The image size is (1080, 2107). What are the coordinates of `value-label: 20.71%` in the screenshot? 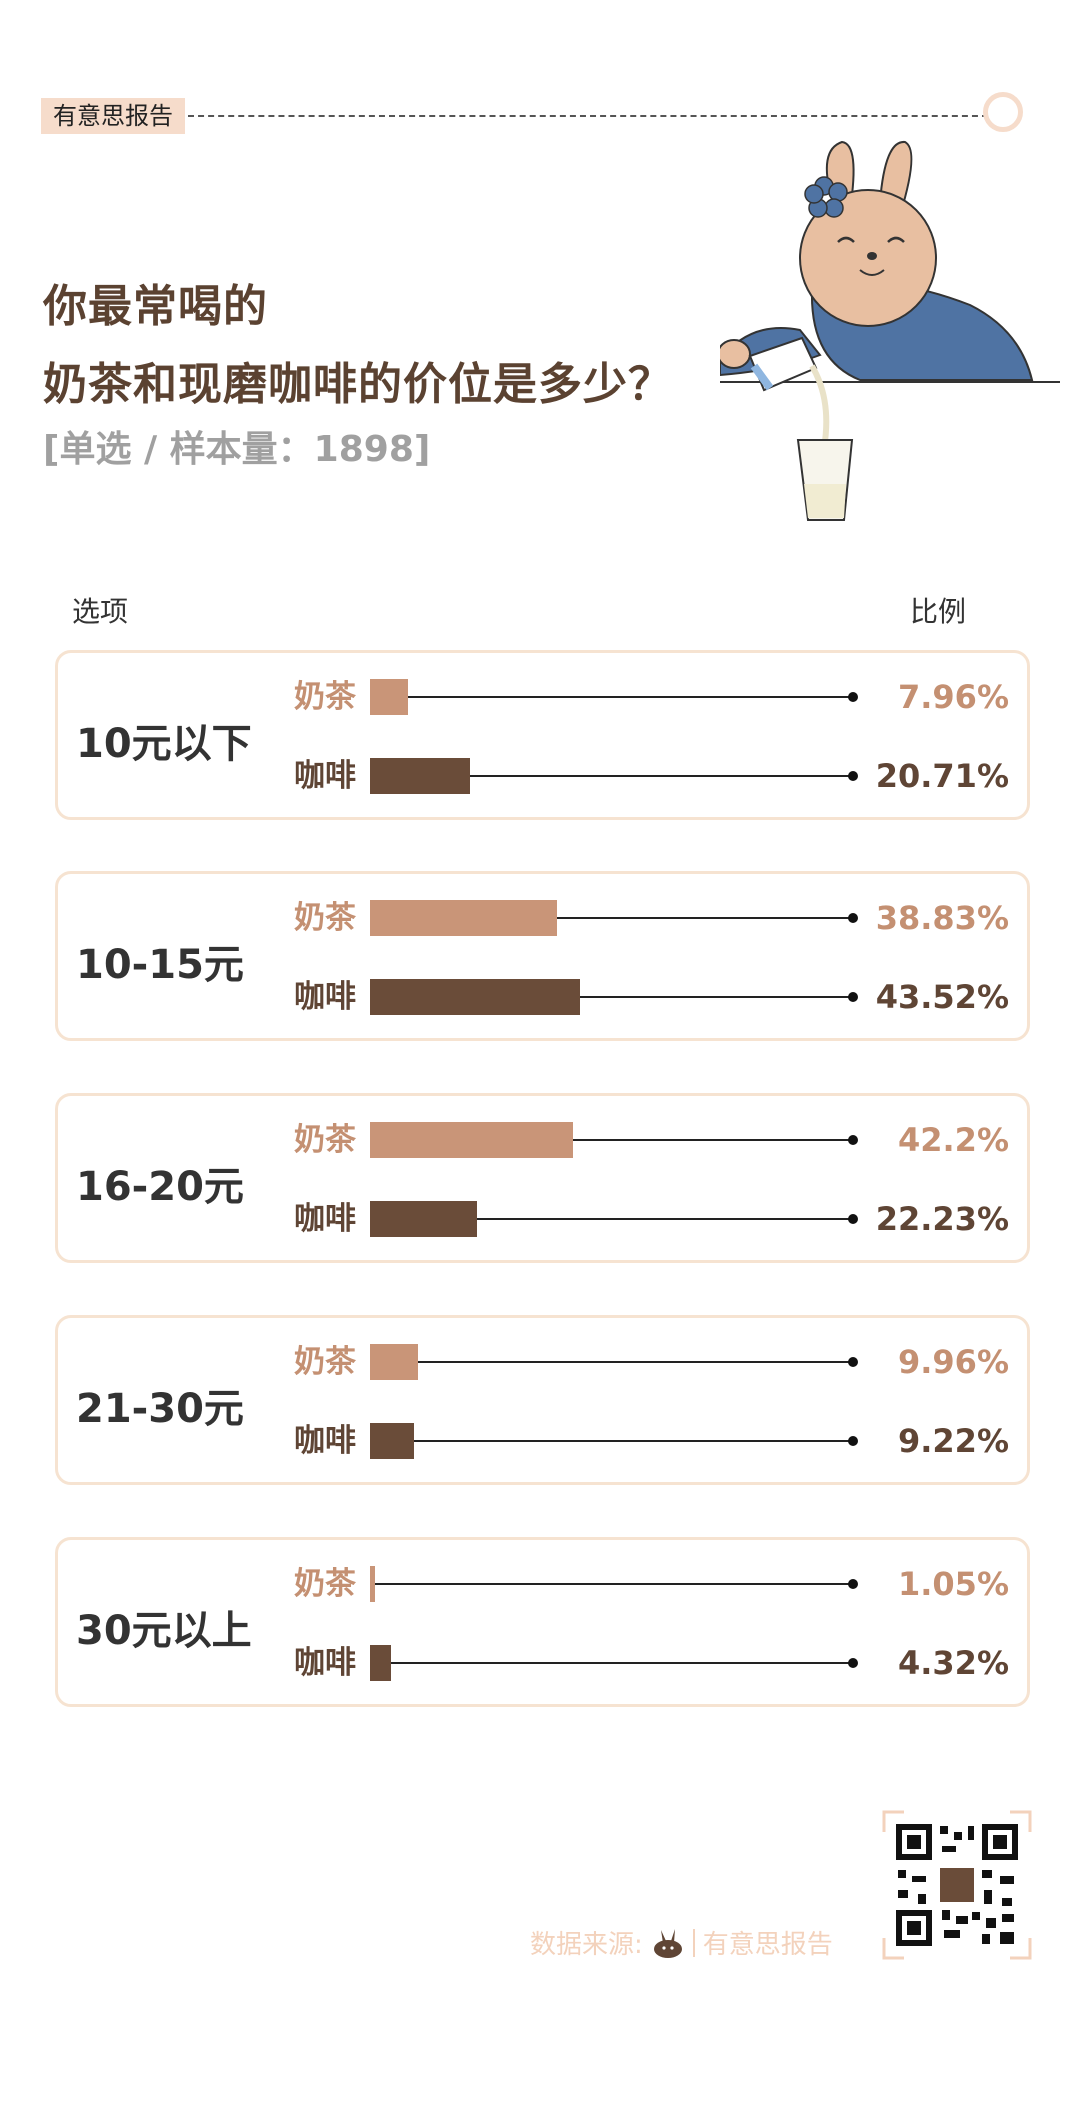 It's located at (942, 776).